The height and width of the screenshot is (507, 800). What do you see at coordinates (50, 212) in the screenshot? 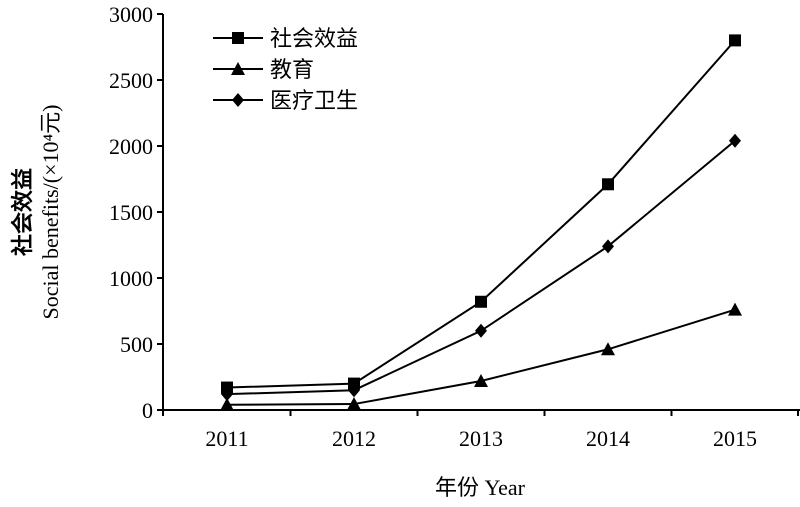
I see `y-axis-title-en: Social benefits/(×10⁴元)` at bounding box center [50, 212].